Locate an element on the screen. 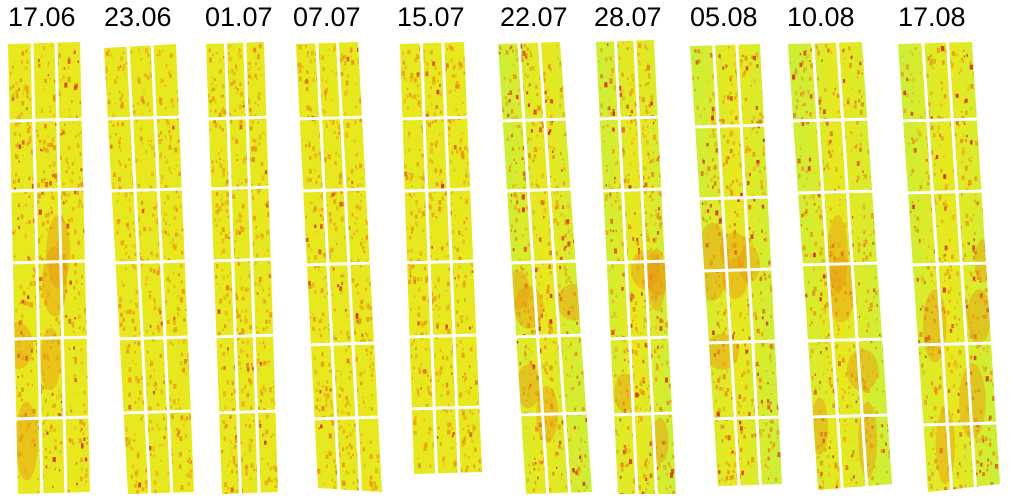 This screenshot has height=499, width=1010. date-label: 10.08 is located at coordinates (821, 17).